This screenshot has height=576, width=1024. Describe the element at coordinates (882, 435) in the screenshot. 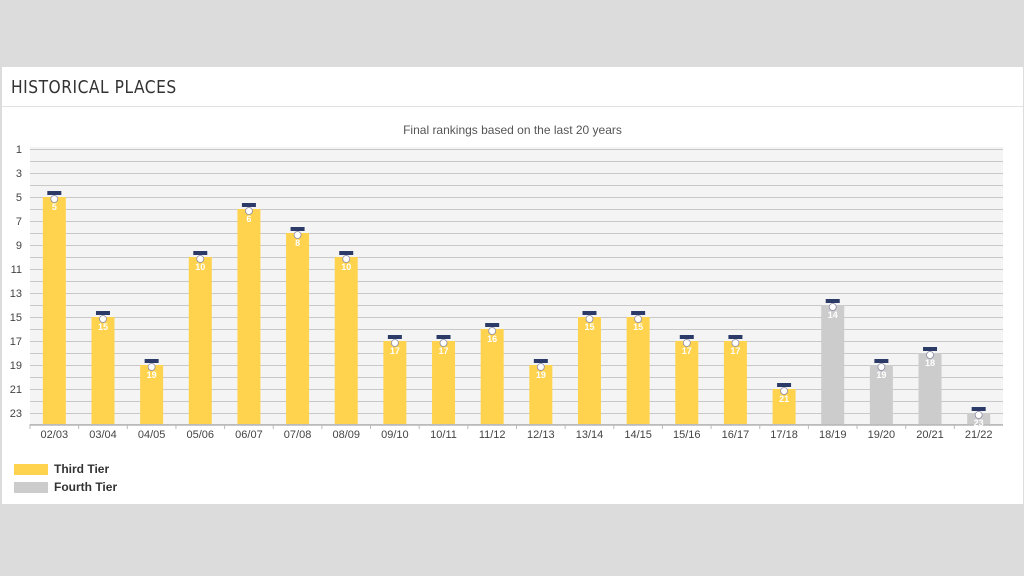

I see `x-tick-label: 19/20` at that location.